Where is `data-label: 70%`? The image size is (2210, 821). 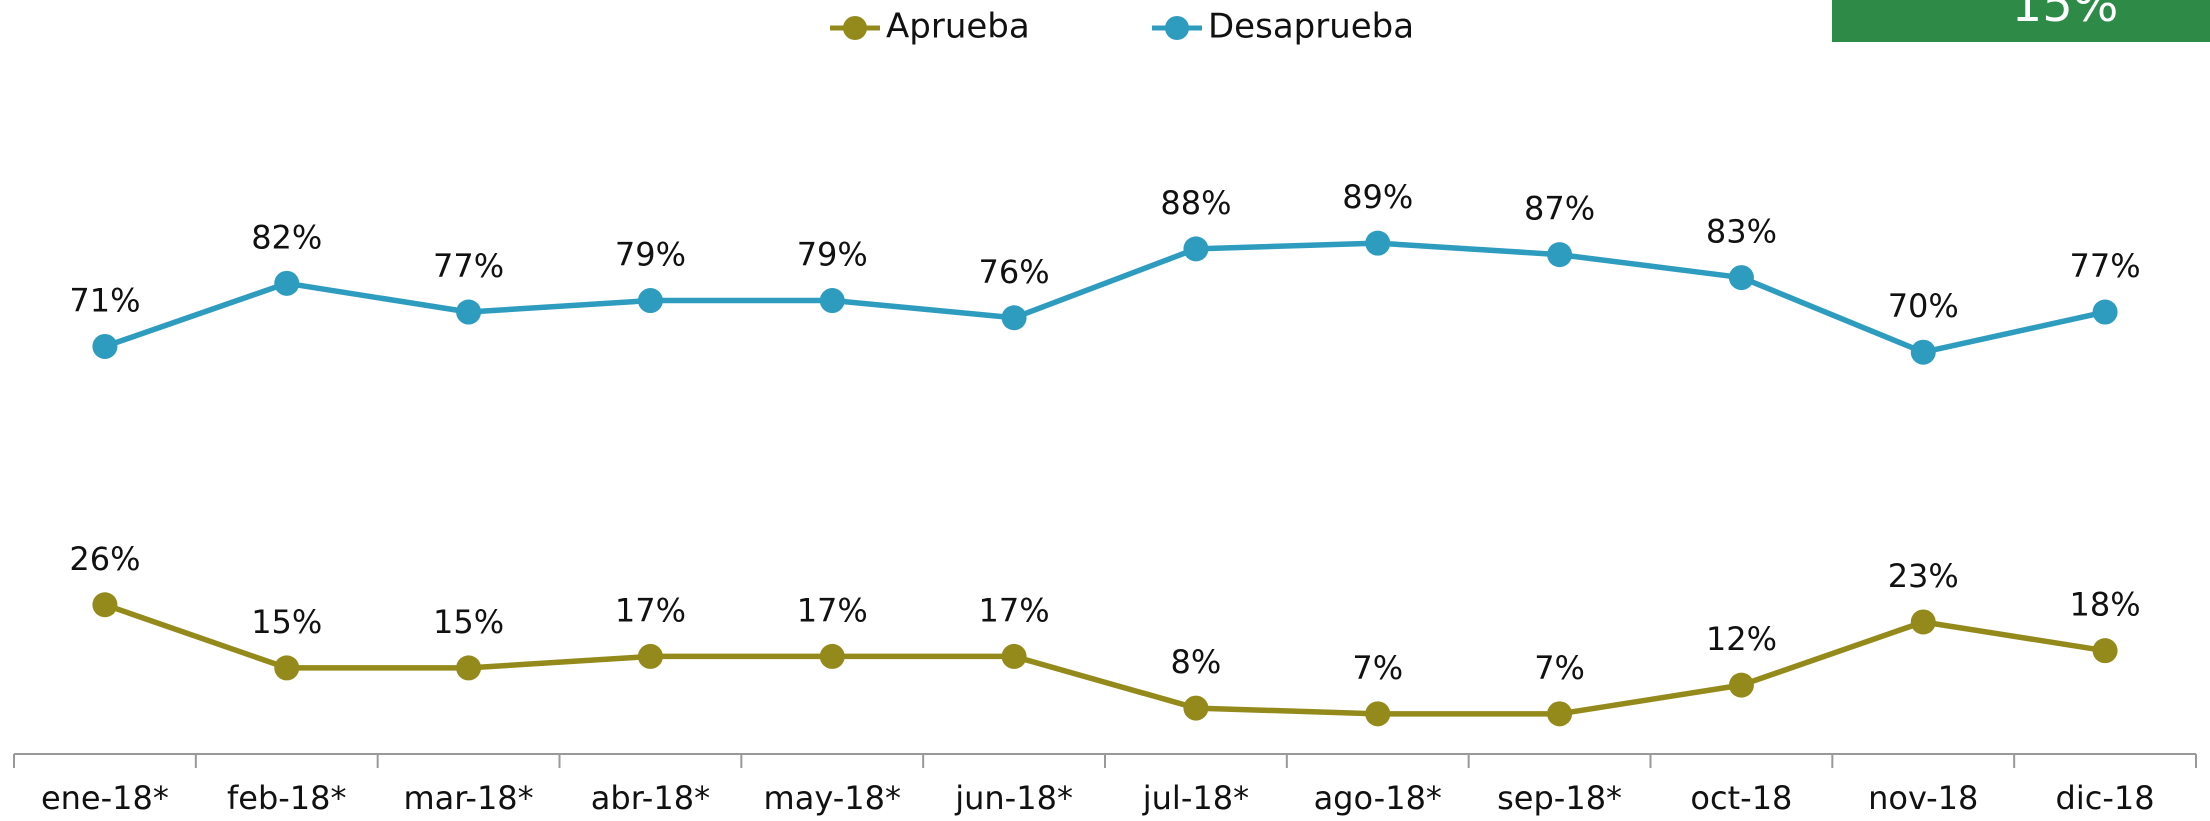
data-label: 70% is located at coordinates (1923, 306).